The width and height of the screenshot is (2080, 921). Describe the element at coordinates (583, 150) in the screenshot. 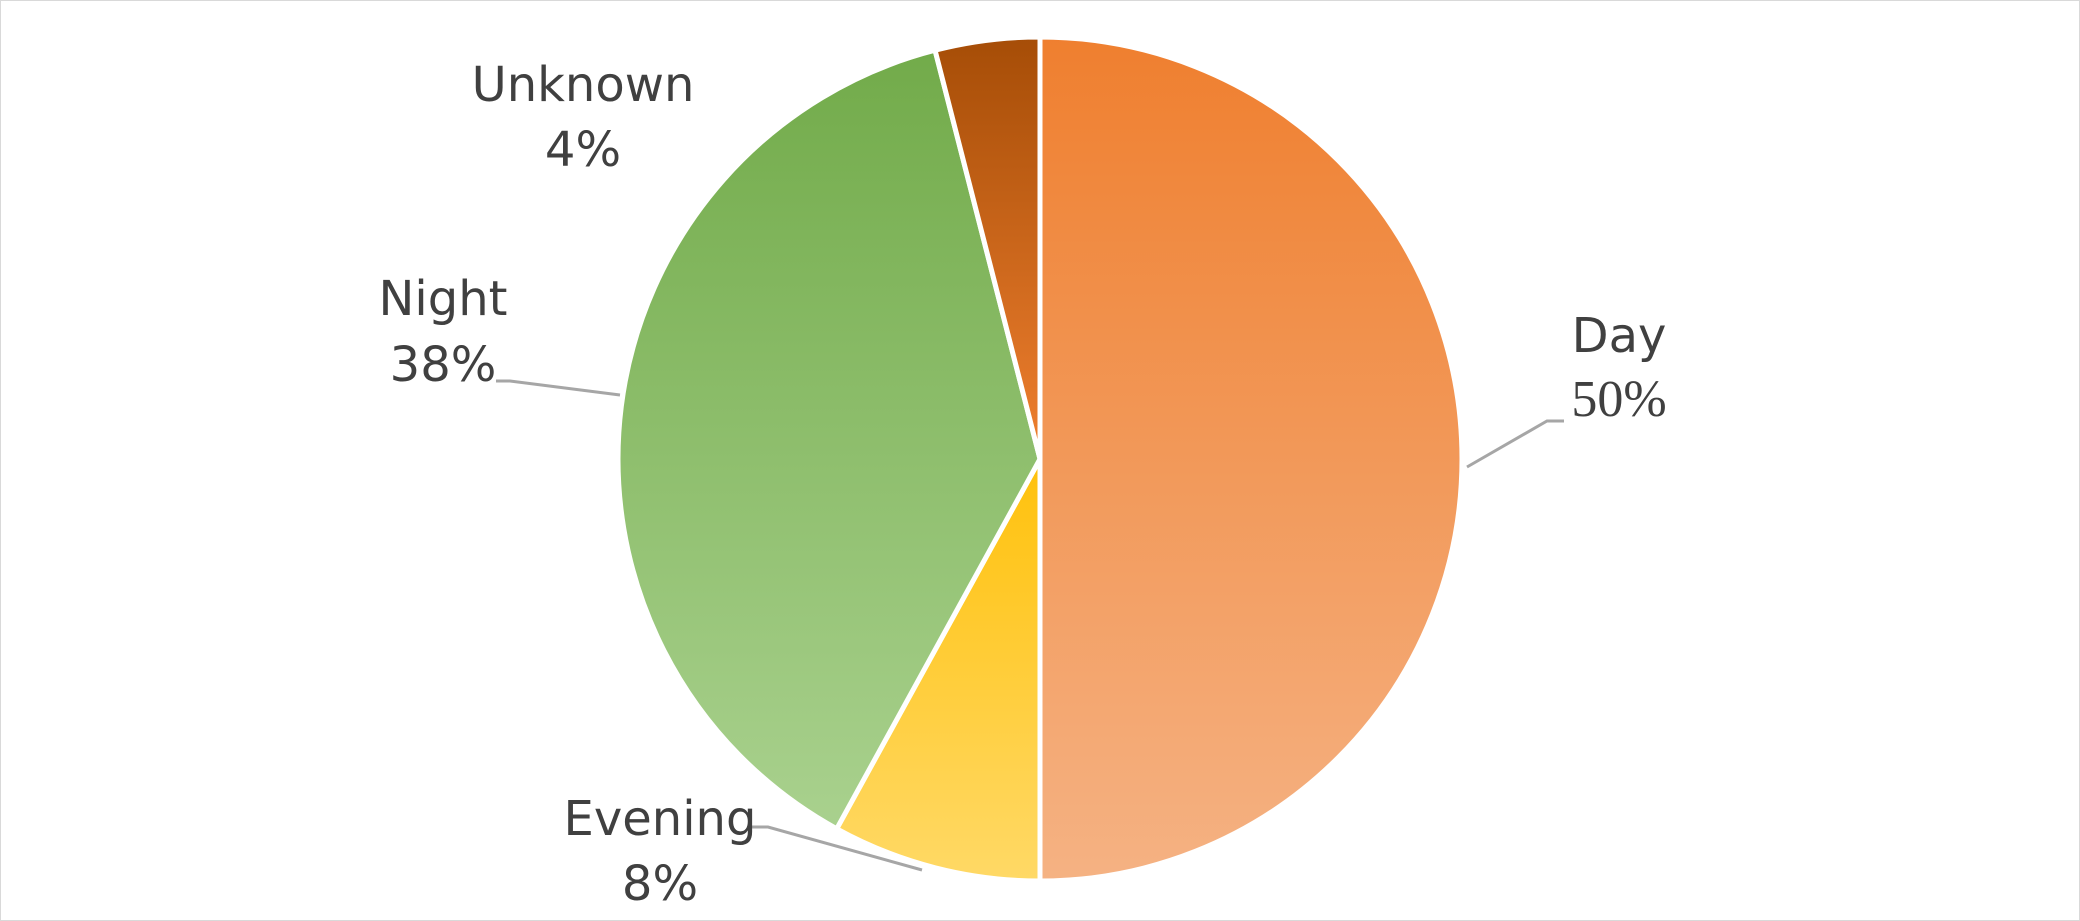

I see `label-unknown-percent: 4%` at that location.